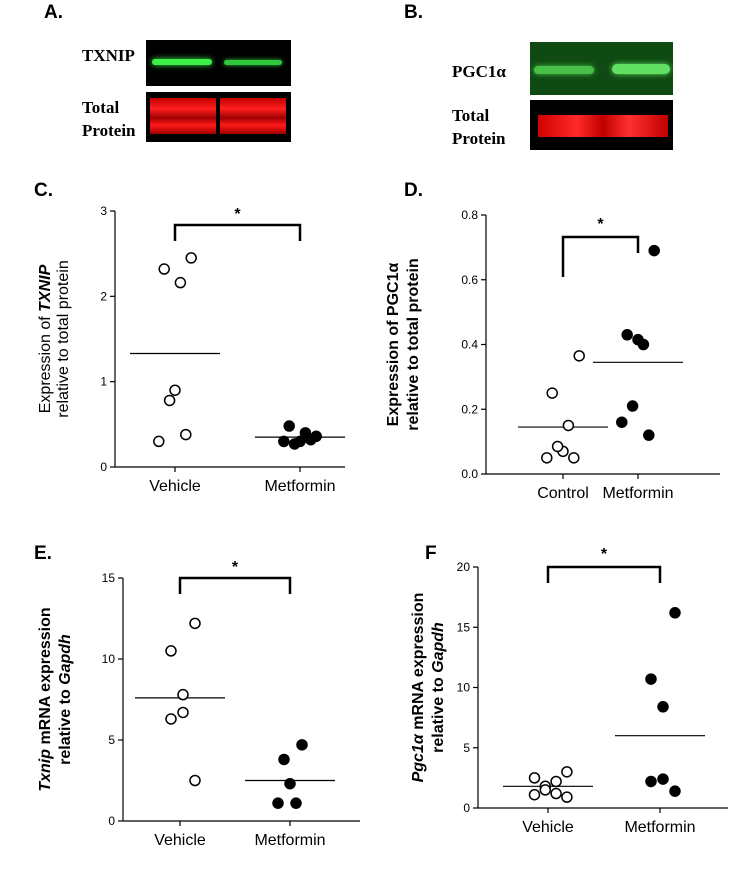 This screenshot has width=735, height=869. Describe the element at coordinates (469, 280) in the screenshot. I see `chart-d-ytick-label: 0.6` at that location.